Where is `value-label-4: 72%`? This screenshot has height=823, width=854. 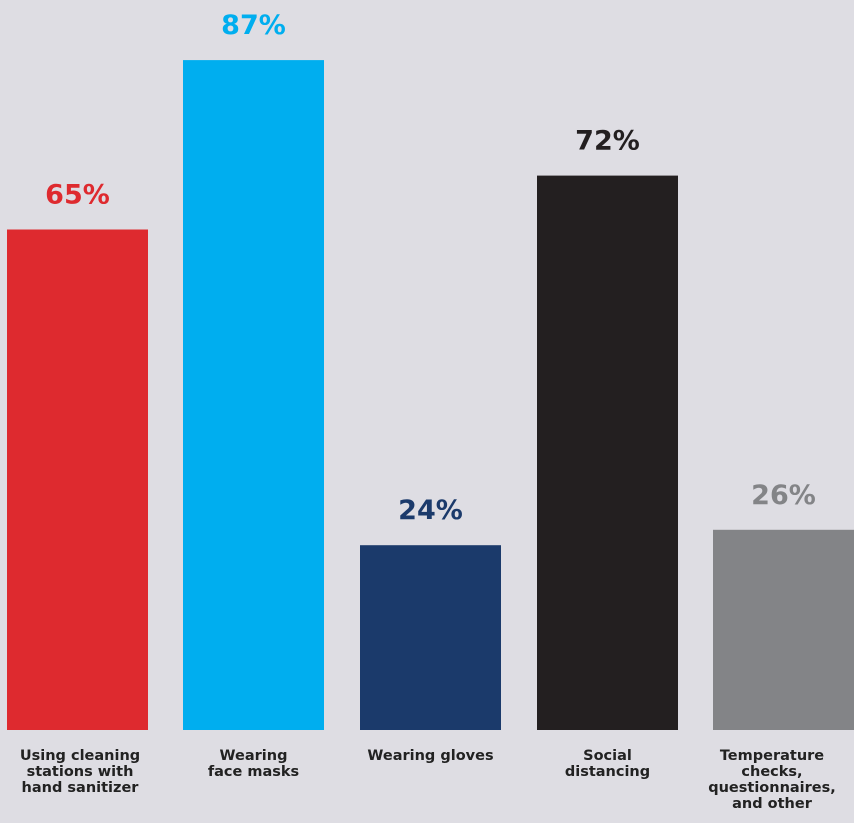
value-label-4: 72% is located at coordinates (607, 141).